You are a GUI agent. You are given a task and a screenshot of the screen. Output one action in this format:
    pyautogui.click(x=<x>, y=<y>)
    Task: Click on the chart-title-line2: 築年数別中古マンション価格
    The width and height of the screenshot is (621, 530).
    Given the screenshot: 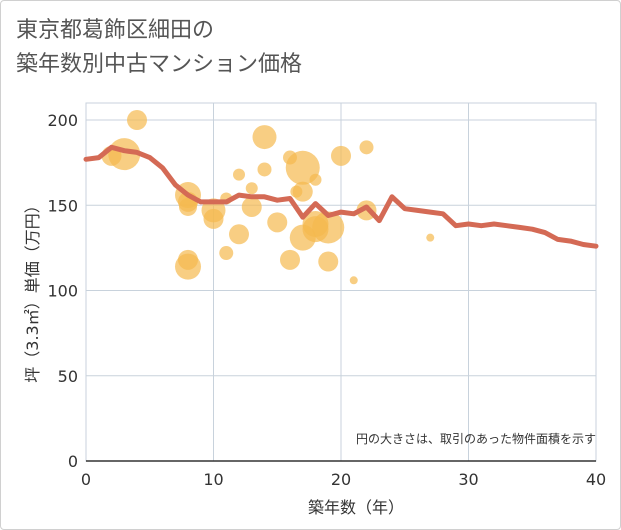 What is the action you would take?
    pyautogui.click(x=159, y=64)
    